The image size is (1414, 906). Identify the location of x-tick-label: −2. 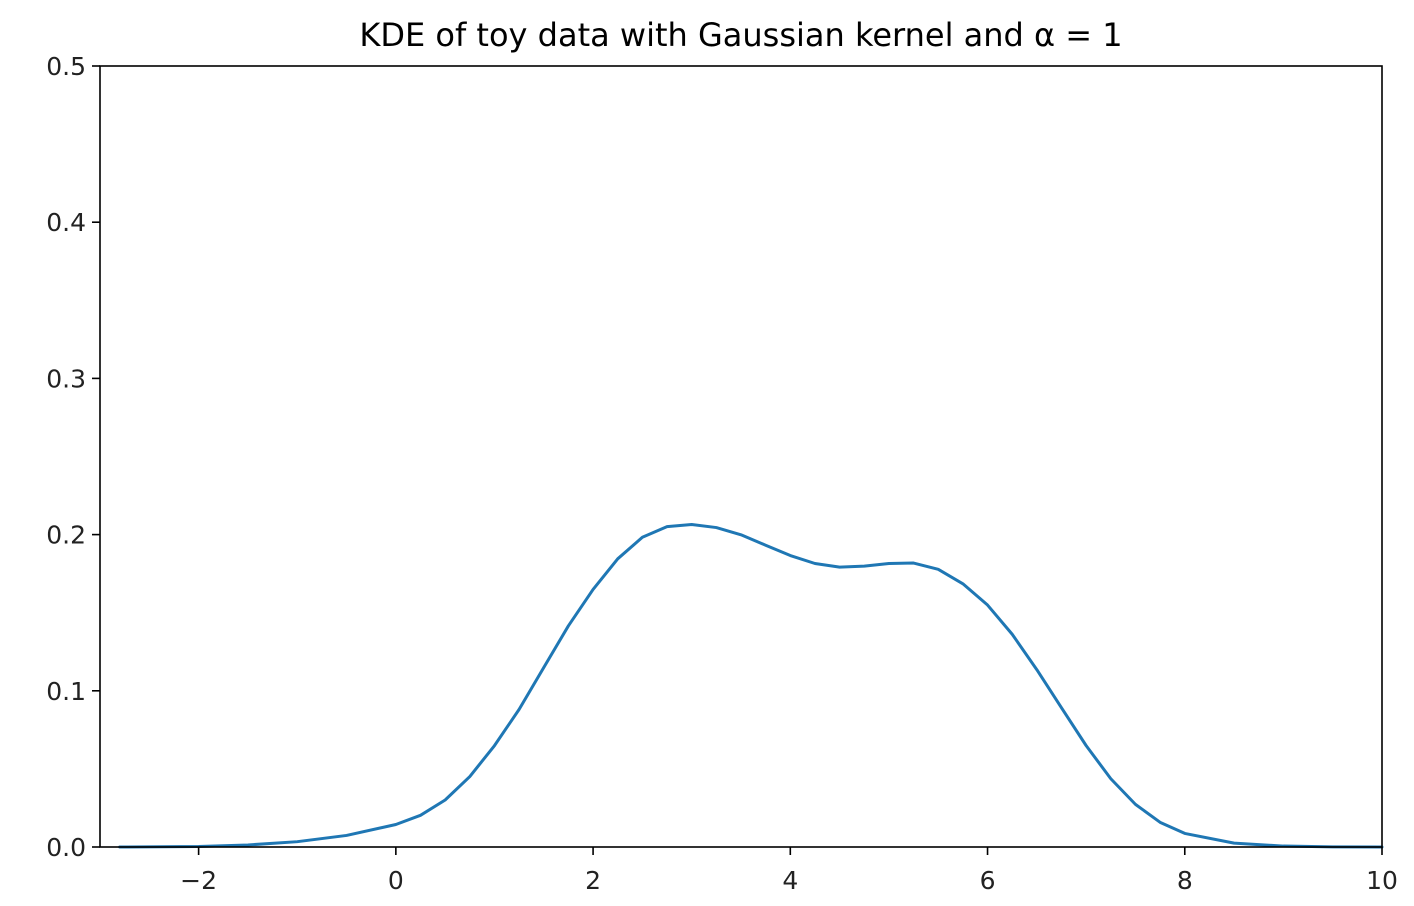
(198, 880).